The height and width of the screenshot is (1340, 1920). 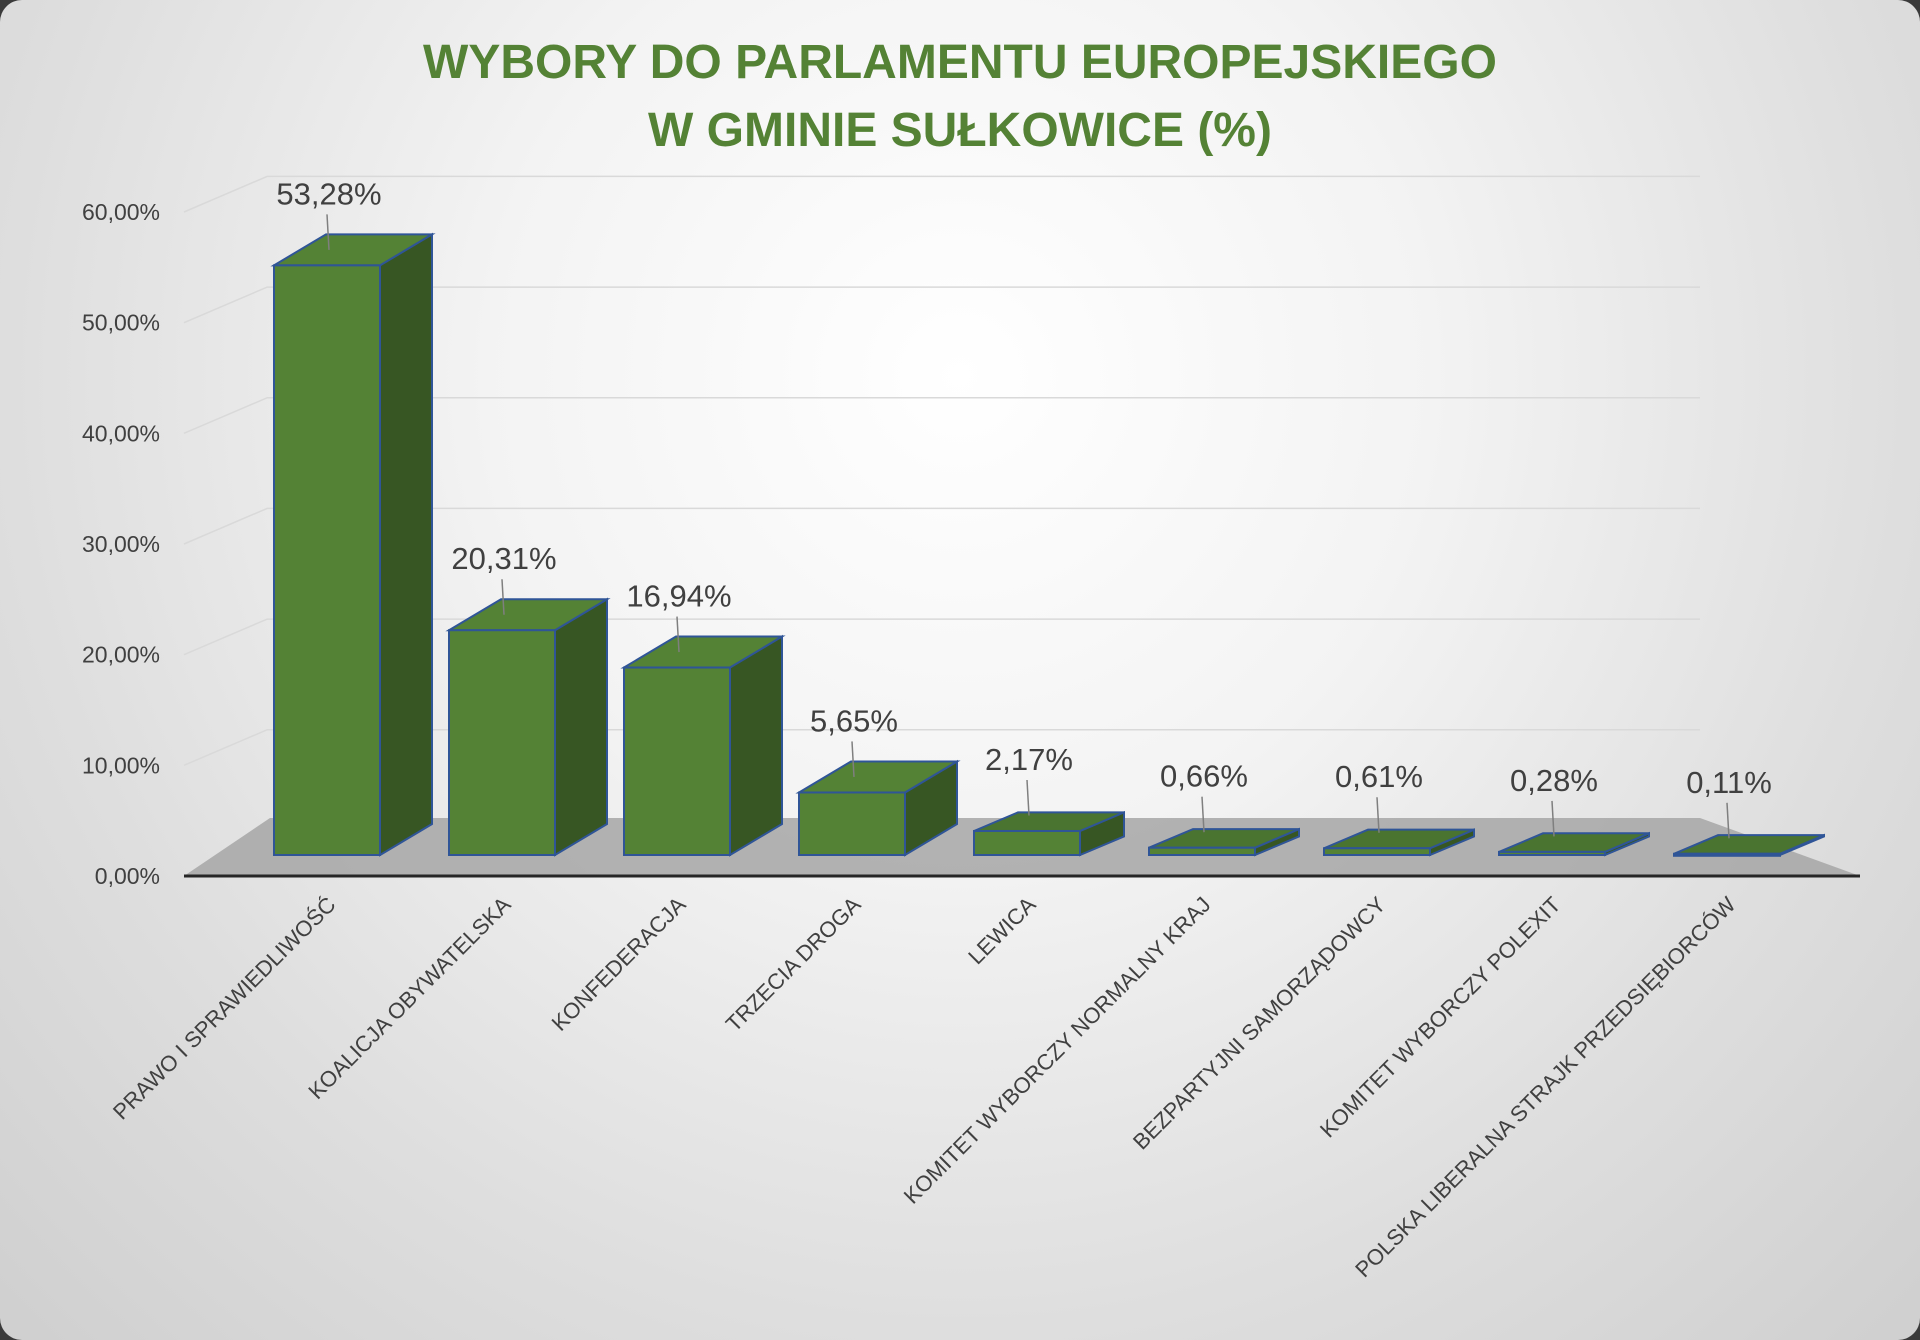 What do you see at coordinates (793, 964) in the screenshot?
I see `x-tick-label: TRZECIA DROGA` at bounding box center [793, 964].